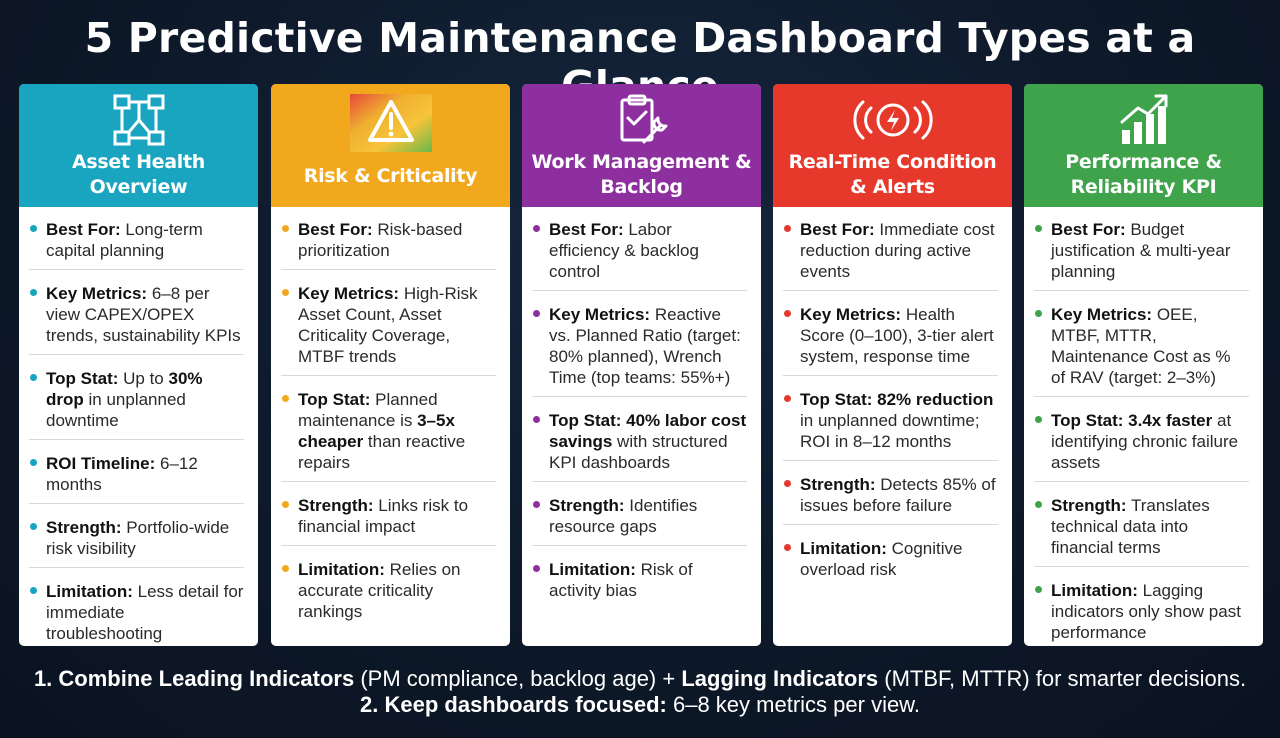 Image resolution: width=1280 pixels, height=738 pixels. Describe the element at coordinates (892, 120) in the screenshot. I see `alert-signal-icon` at that location.